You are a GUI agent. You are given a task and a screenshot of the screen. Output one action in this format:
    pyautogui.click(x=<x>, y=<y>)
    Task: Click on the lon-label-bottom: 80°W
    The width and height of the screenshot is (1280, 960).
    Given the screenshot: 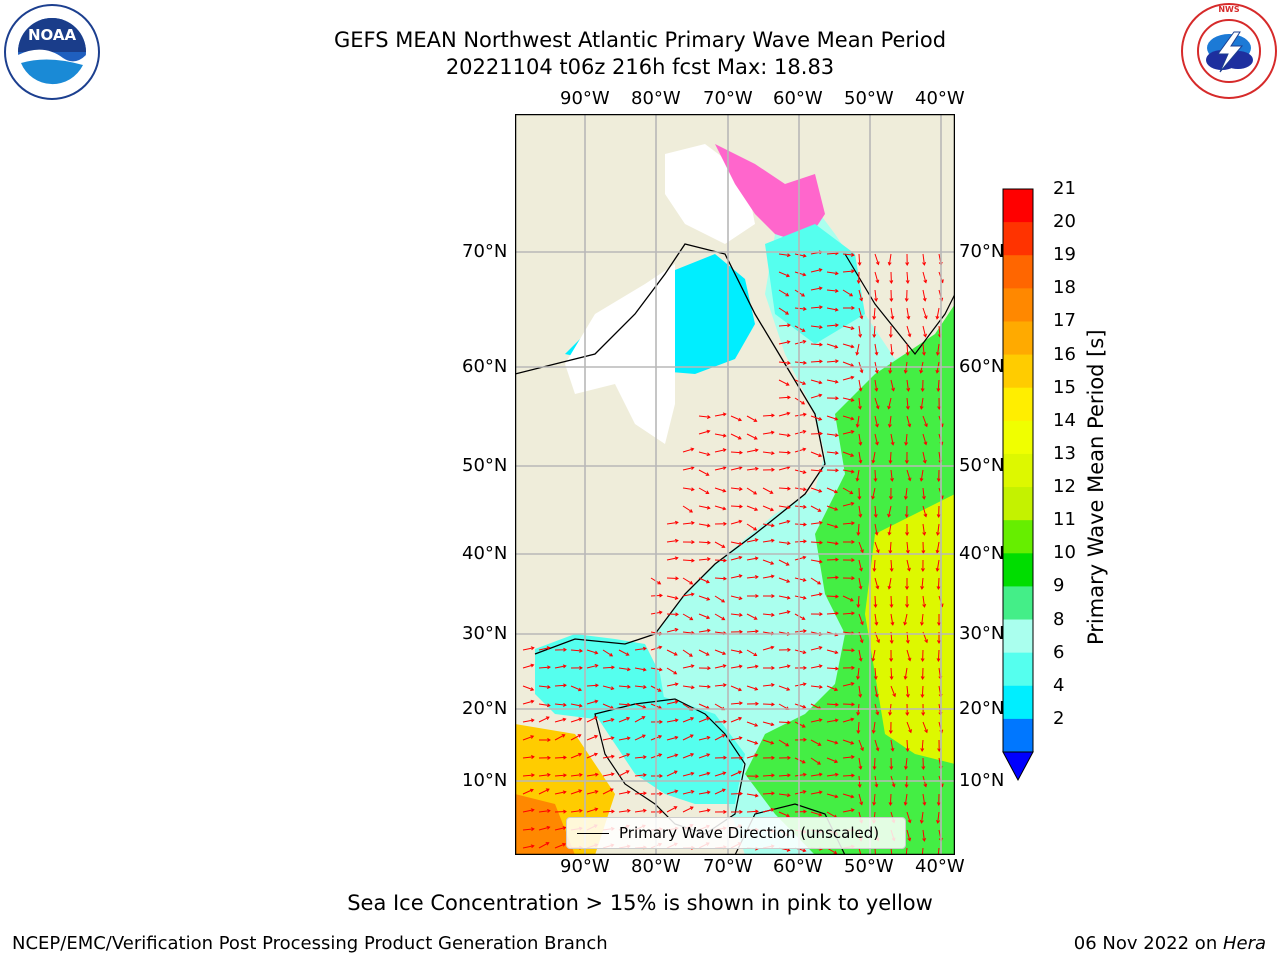 What is the action you would take?
    pyautogui.click(x=656, y=866)
    